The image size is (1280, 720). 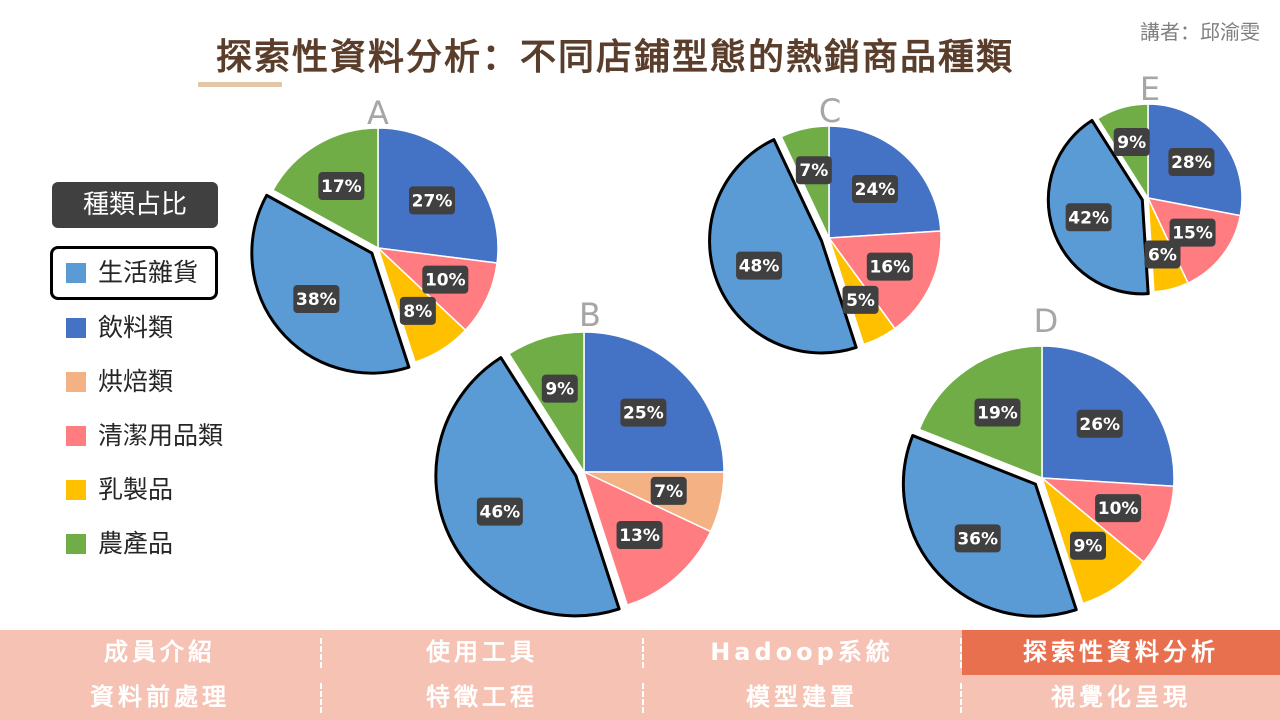 I want to click on data-label: 48%, so click(x=759, y=265).